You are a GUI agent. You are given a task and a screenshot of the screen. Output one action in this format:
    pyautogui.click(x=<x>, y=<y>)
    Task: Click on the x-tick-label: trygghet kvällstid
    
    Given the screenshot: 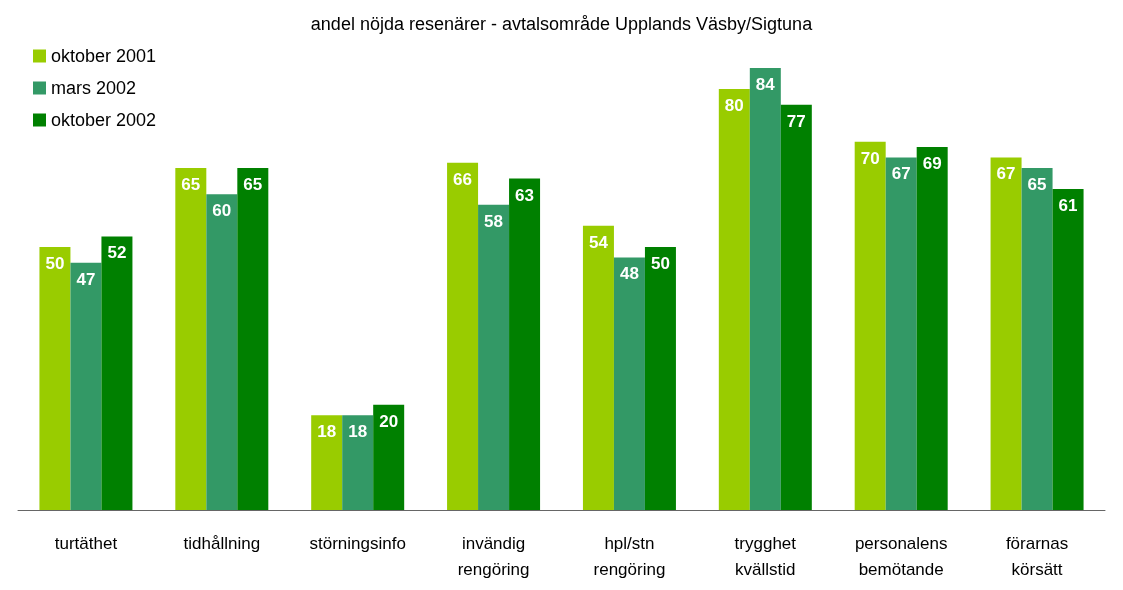 What is the action you would take?
    pyautogui.click(x=765, y=556)
    